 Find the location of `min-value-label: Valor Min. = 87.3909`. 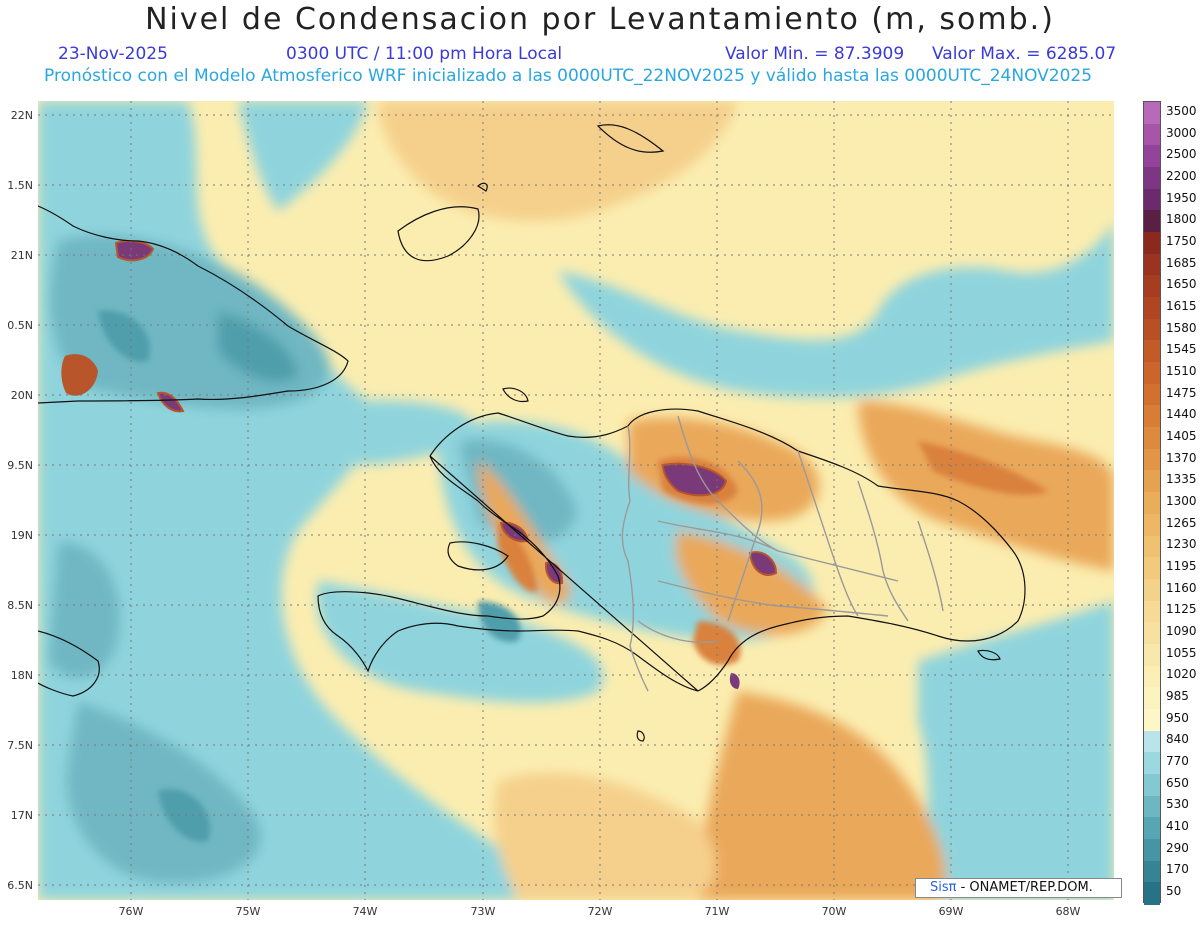

min-value-label: Valor Min. = 87.3909 is located at coordinates (815, 54).